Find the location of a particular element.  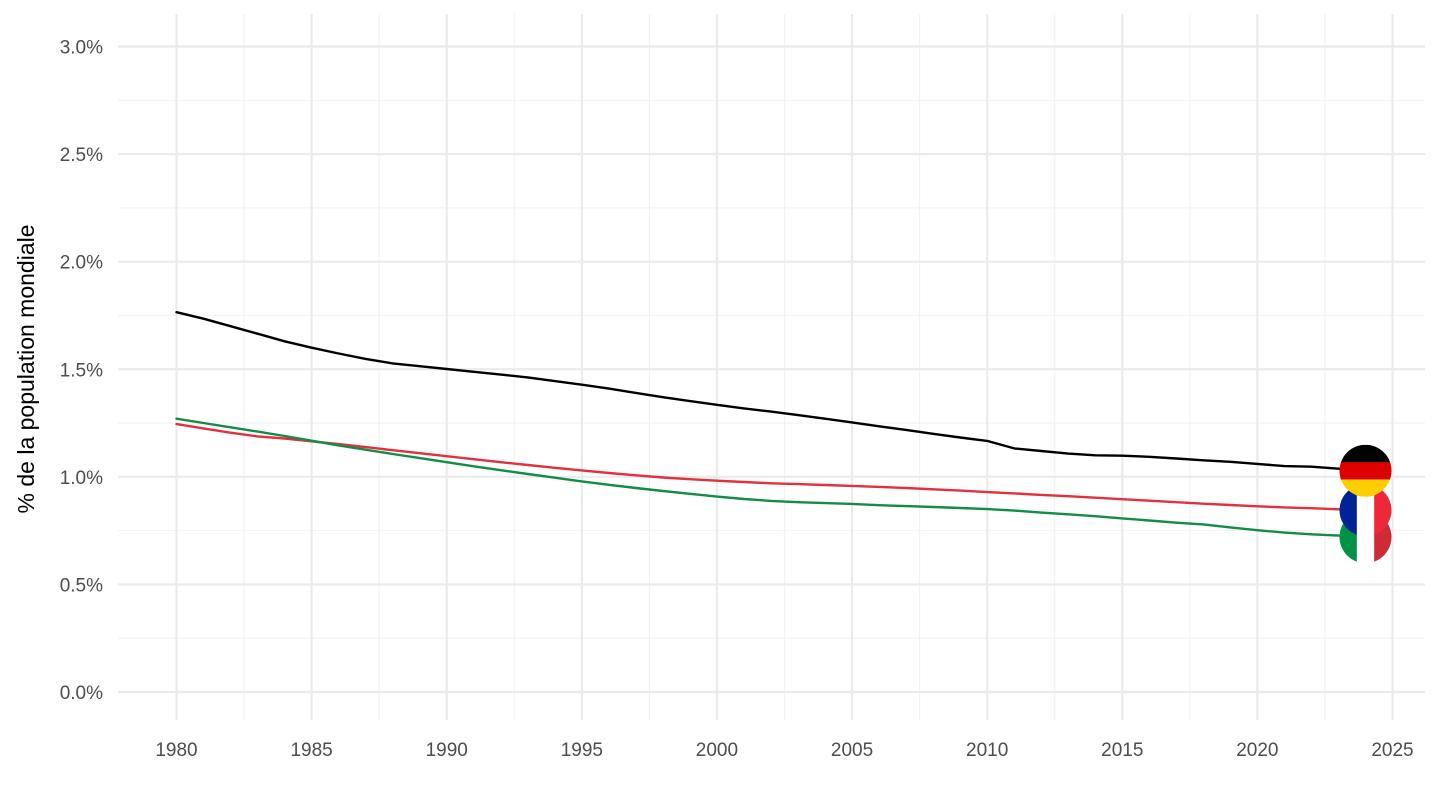

y-axis-ticks: 0.0% 0.5% 1.0% 1.5% 2.0% 2.5% 3.0% is located at coordinates (81, 371).